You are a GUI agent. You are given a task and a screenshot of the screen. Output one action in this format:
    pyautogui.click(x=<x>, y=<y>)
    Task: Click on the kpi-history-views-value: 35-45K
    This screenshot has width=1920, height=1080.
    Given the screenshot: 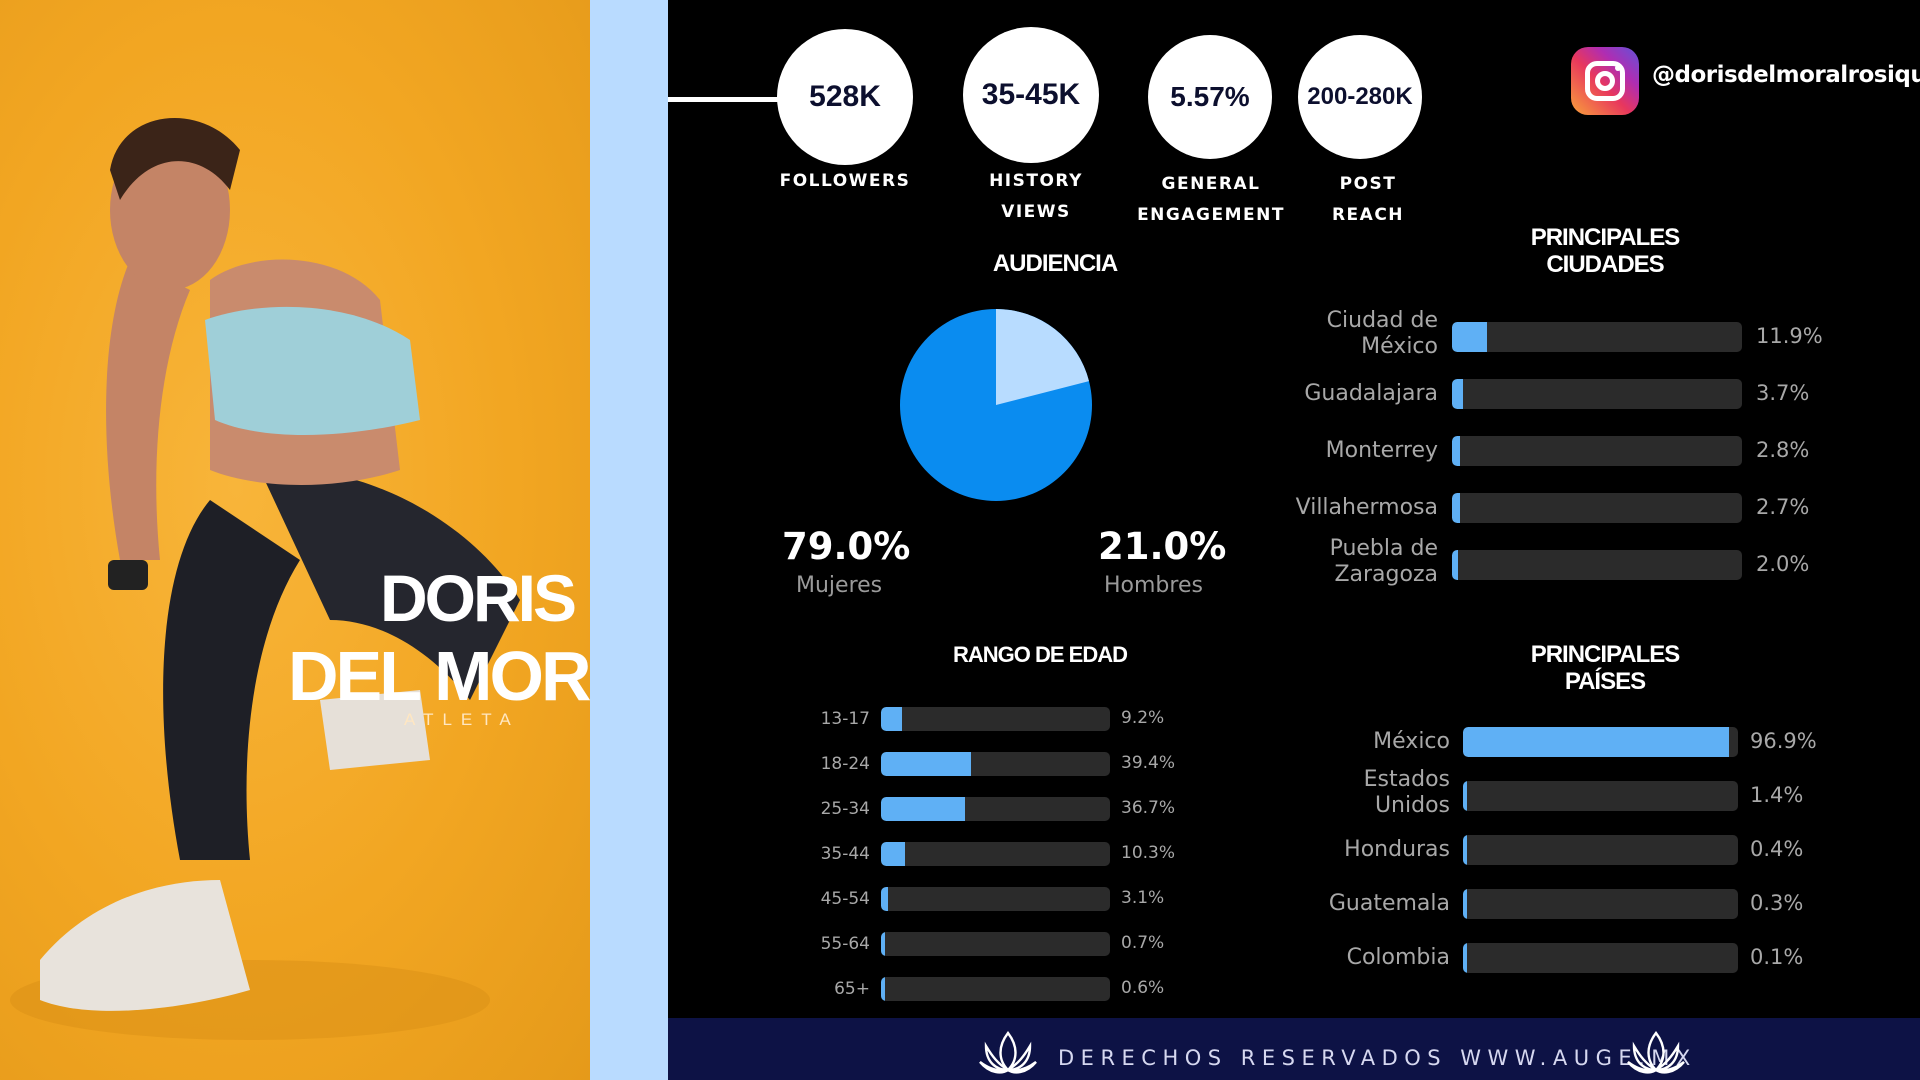 What is the action you would take?
    pyautogui.click(x=1031, y=95)
    